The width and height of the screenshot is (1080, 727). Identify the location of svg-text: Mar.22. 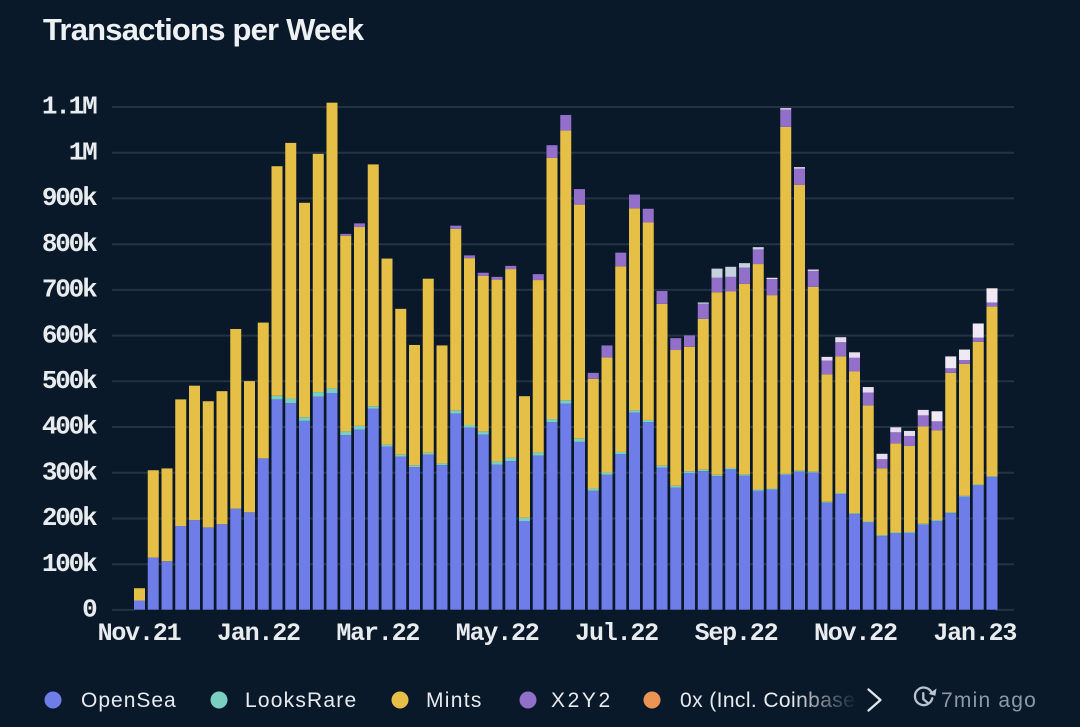
(377, 633).